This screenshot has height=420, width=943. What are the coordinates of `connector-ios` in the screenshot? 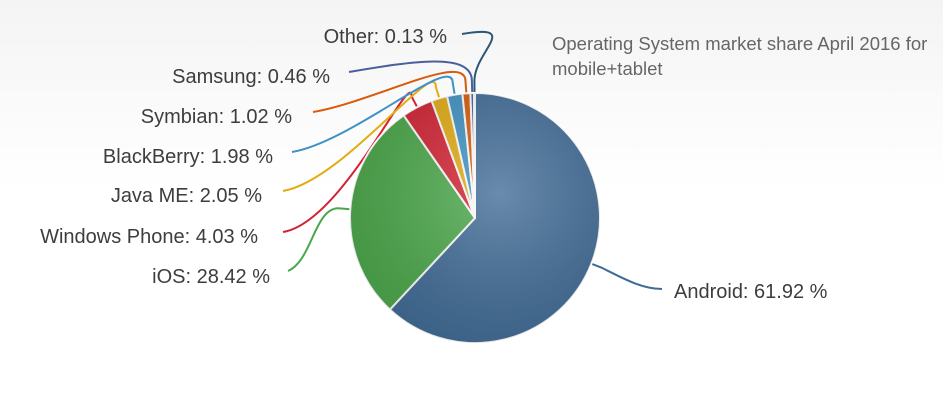 It's located at (319, 239).